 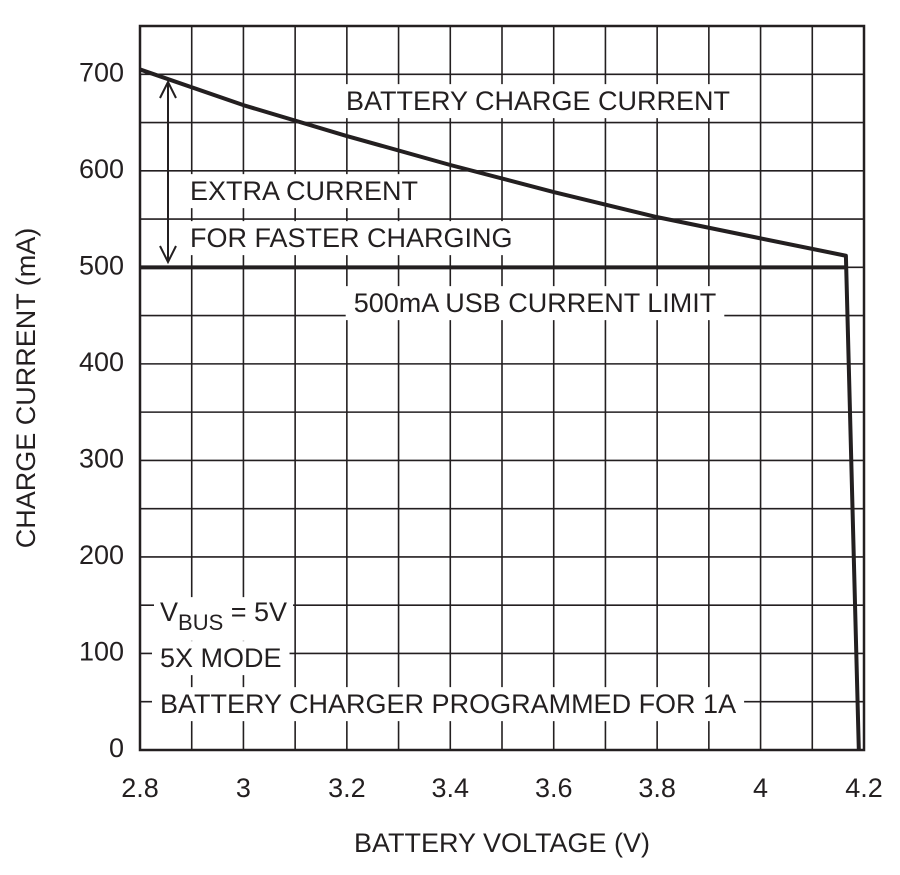 I want to click on series-label: BATTERY CHARGE CURRENT, so click(x=538, y=101).